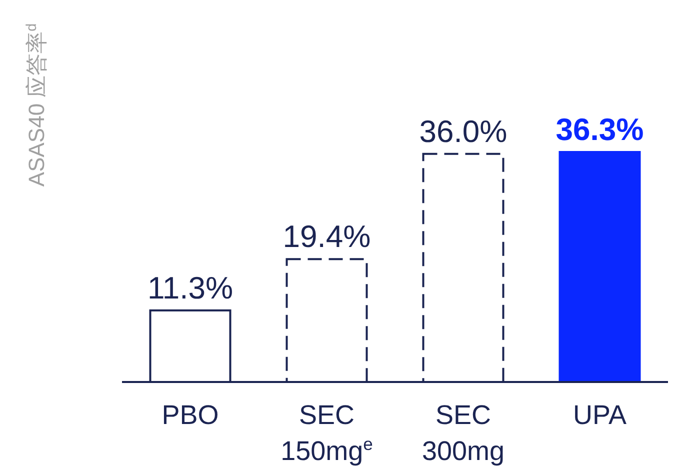 The height and width of the screenshot is (468, 684). Describe the element at coordinates (600, 129) in the screenshot. I see `data-label: 36.3%` at that location.